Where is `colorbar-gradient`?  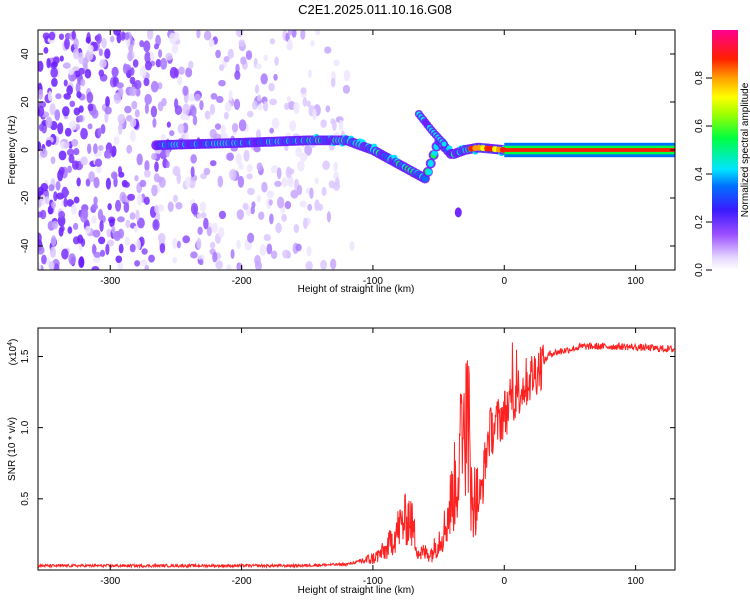 colorbar-gradient is located at coordinates (725, 150).